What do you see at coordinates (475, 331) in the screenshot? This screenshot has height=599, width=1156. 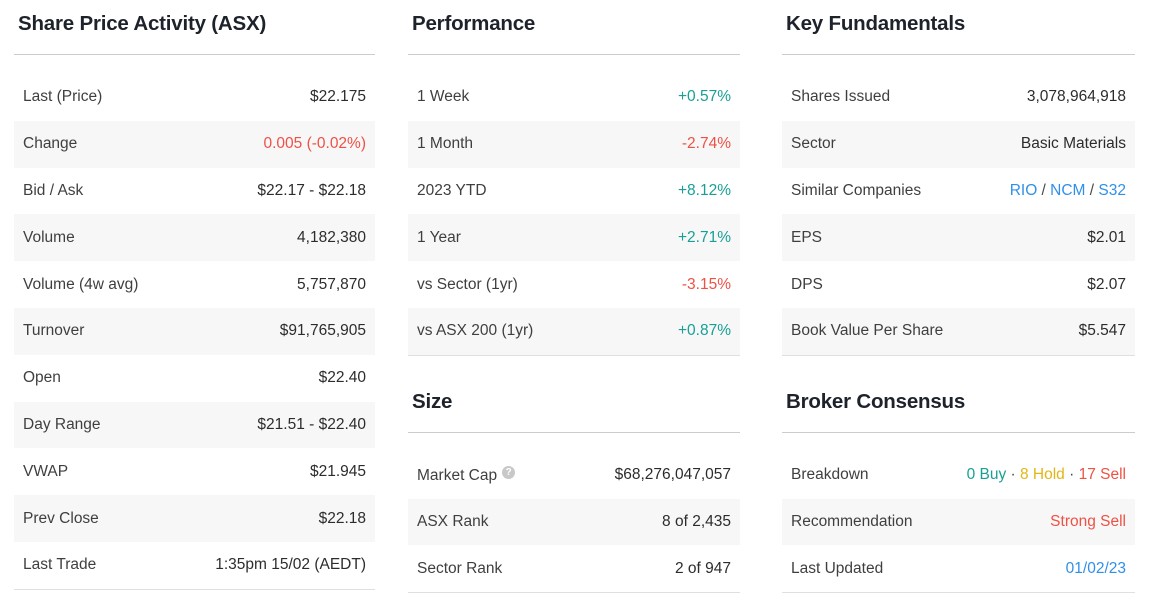 I see `row-label: vs ASX 200 (1yr)` at bounding box center [475, 331].